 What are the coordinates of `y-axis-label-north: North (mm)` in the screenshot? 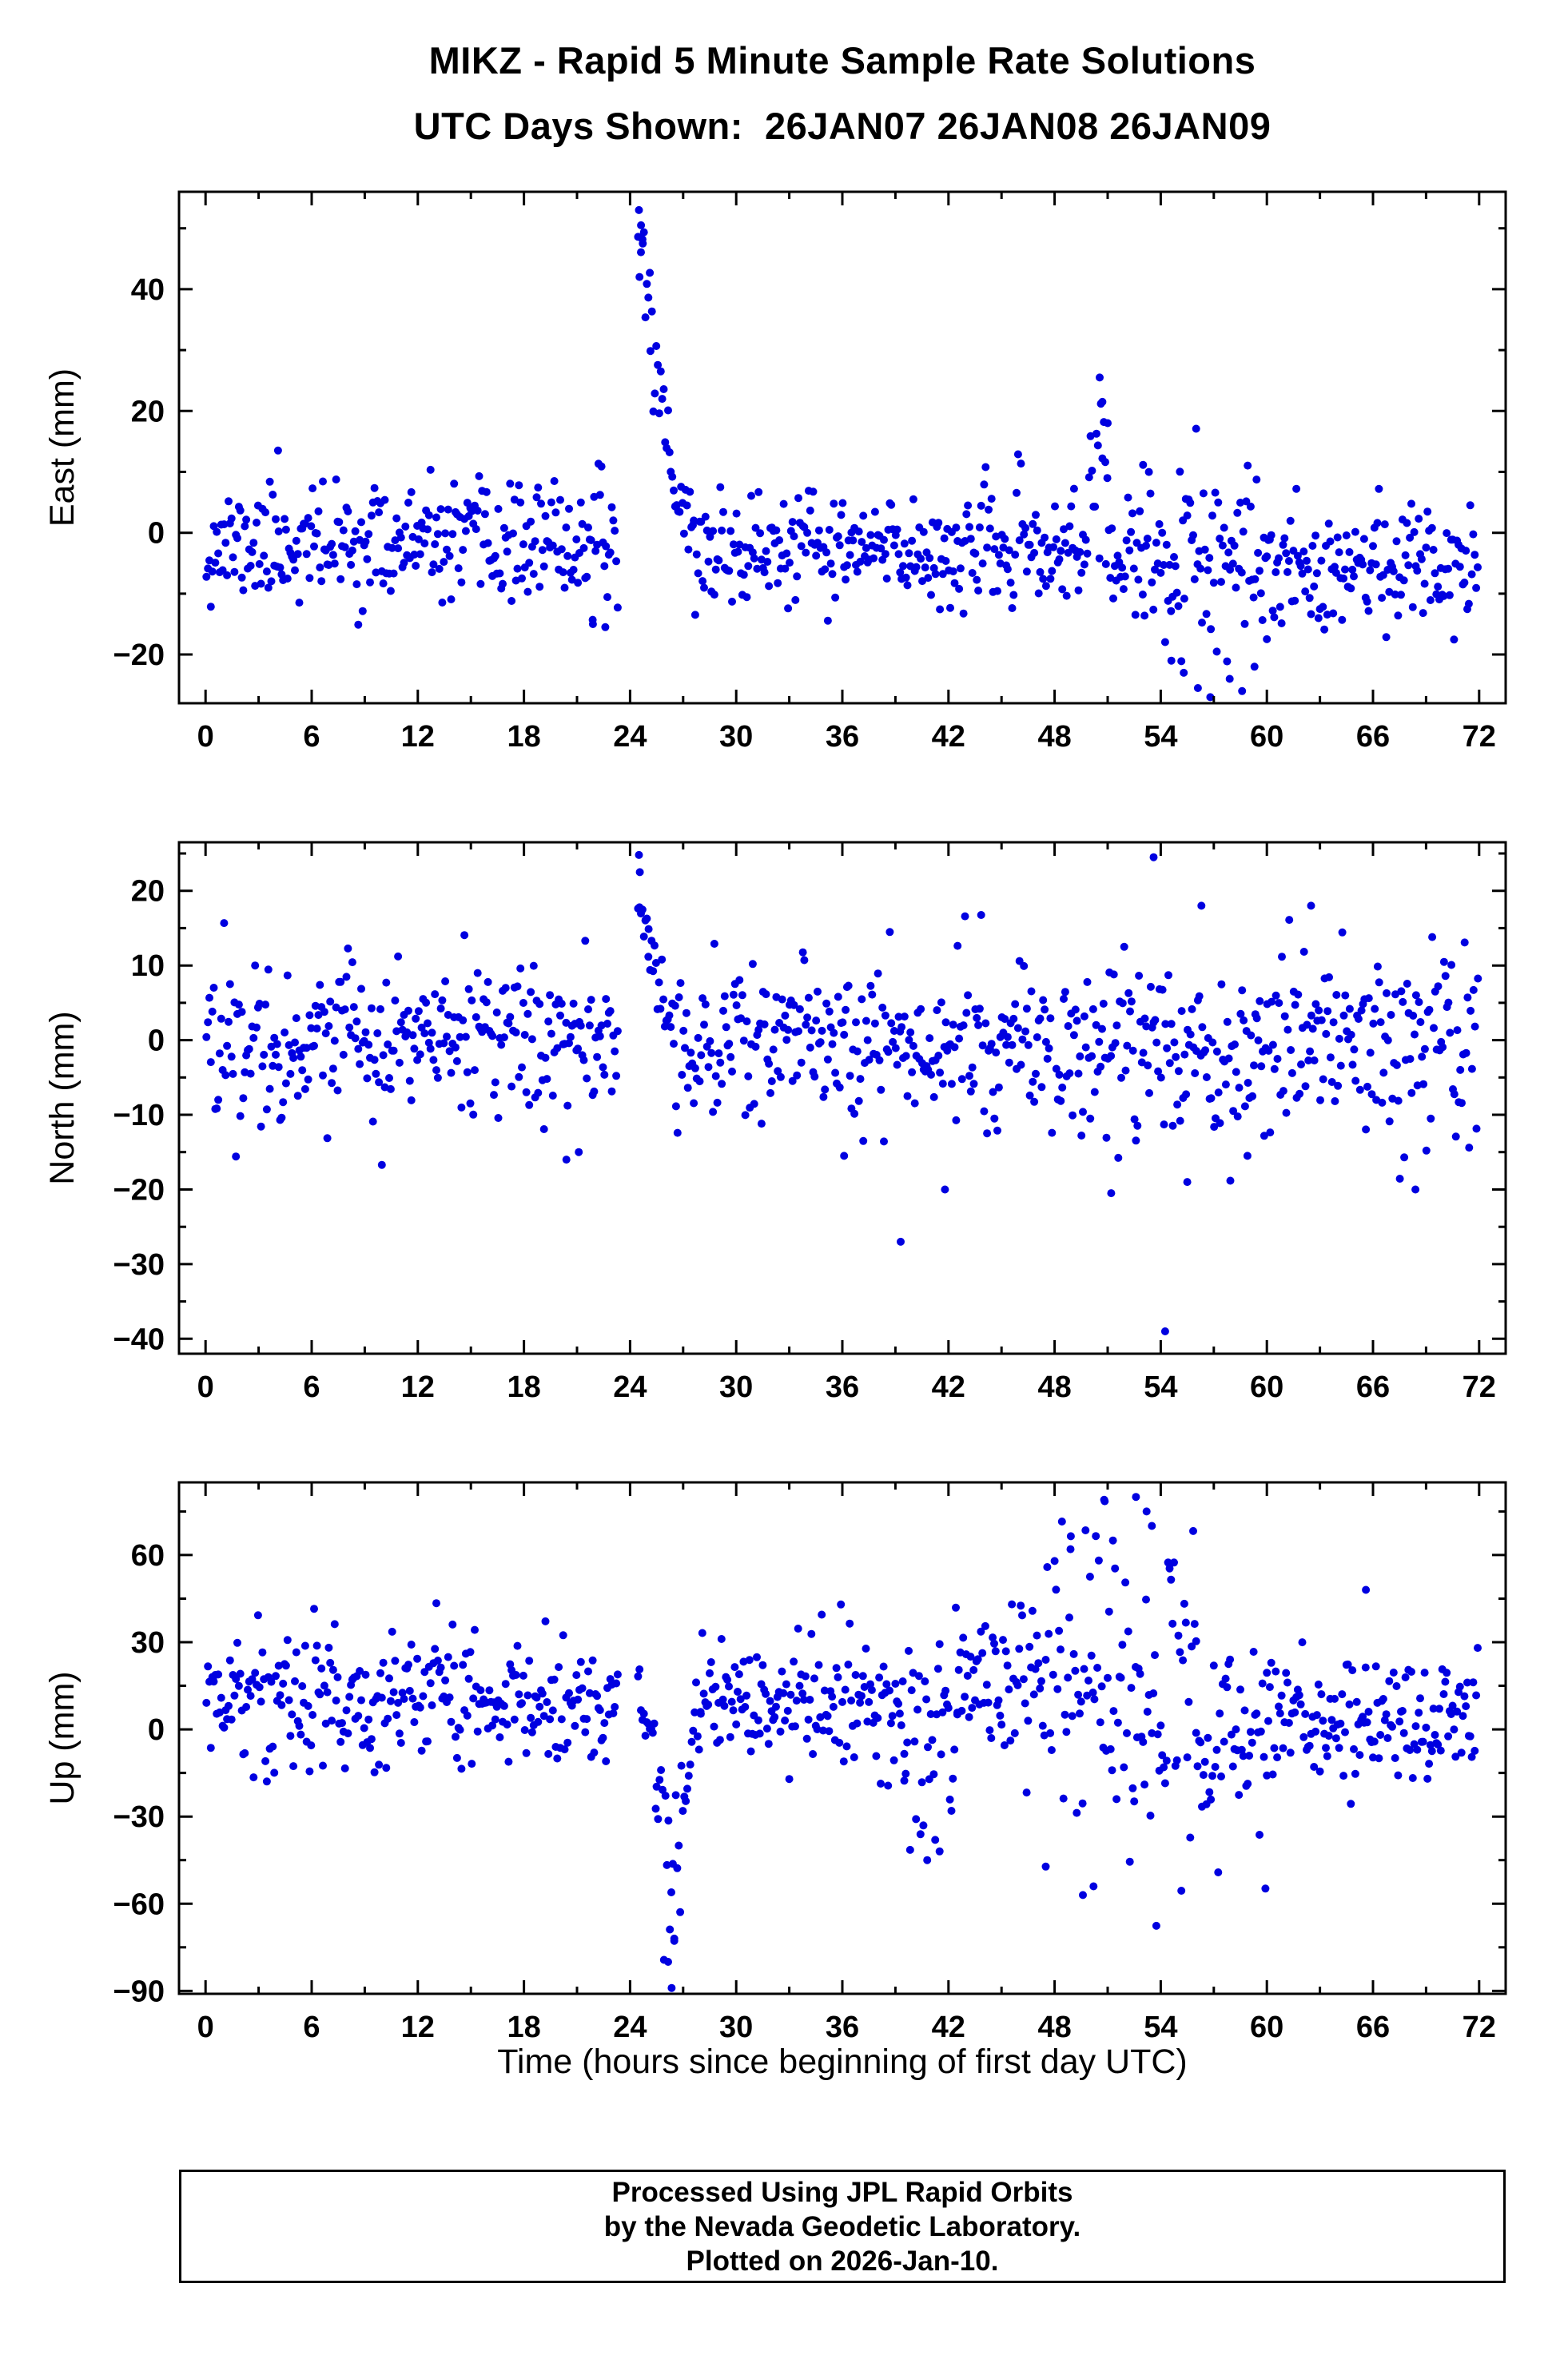 It's located at (62, 1098).